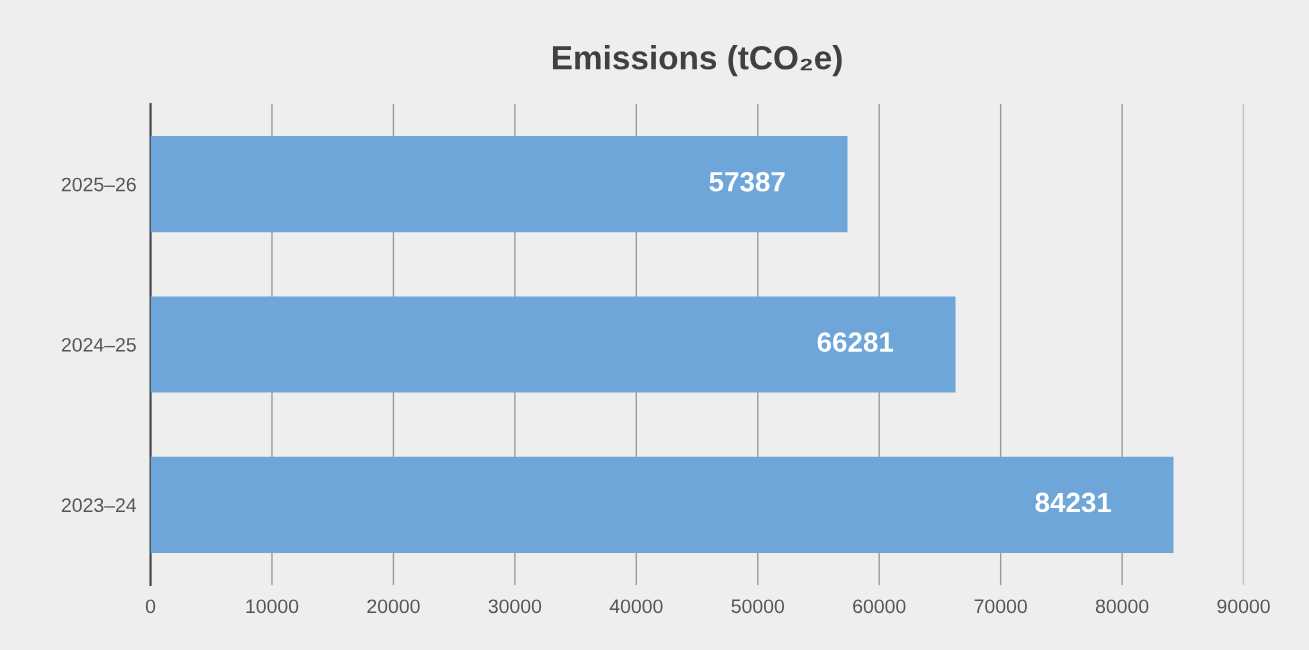 Image resolution: width=1309 pixels, height=650 pixels. Describe the element at coordinates (636, 606) in the screenshot. I see `x-tick-label: 40000` at that location.